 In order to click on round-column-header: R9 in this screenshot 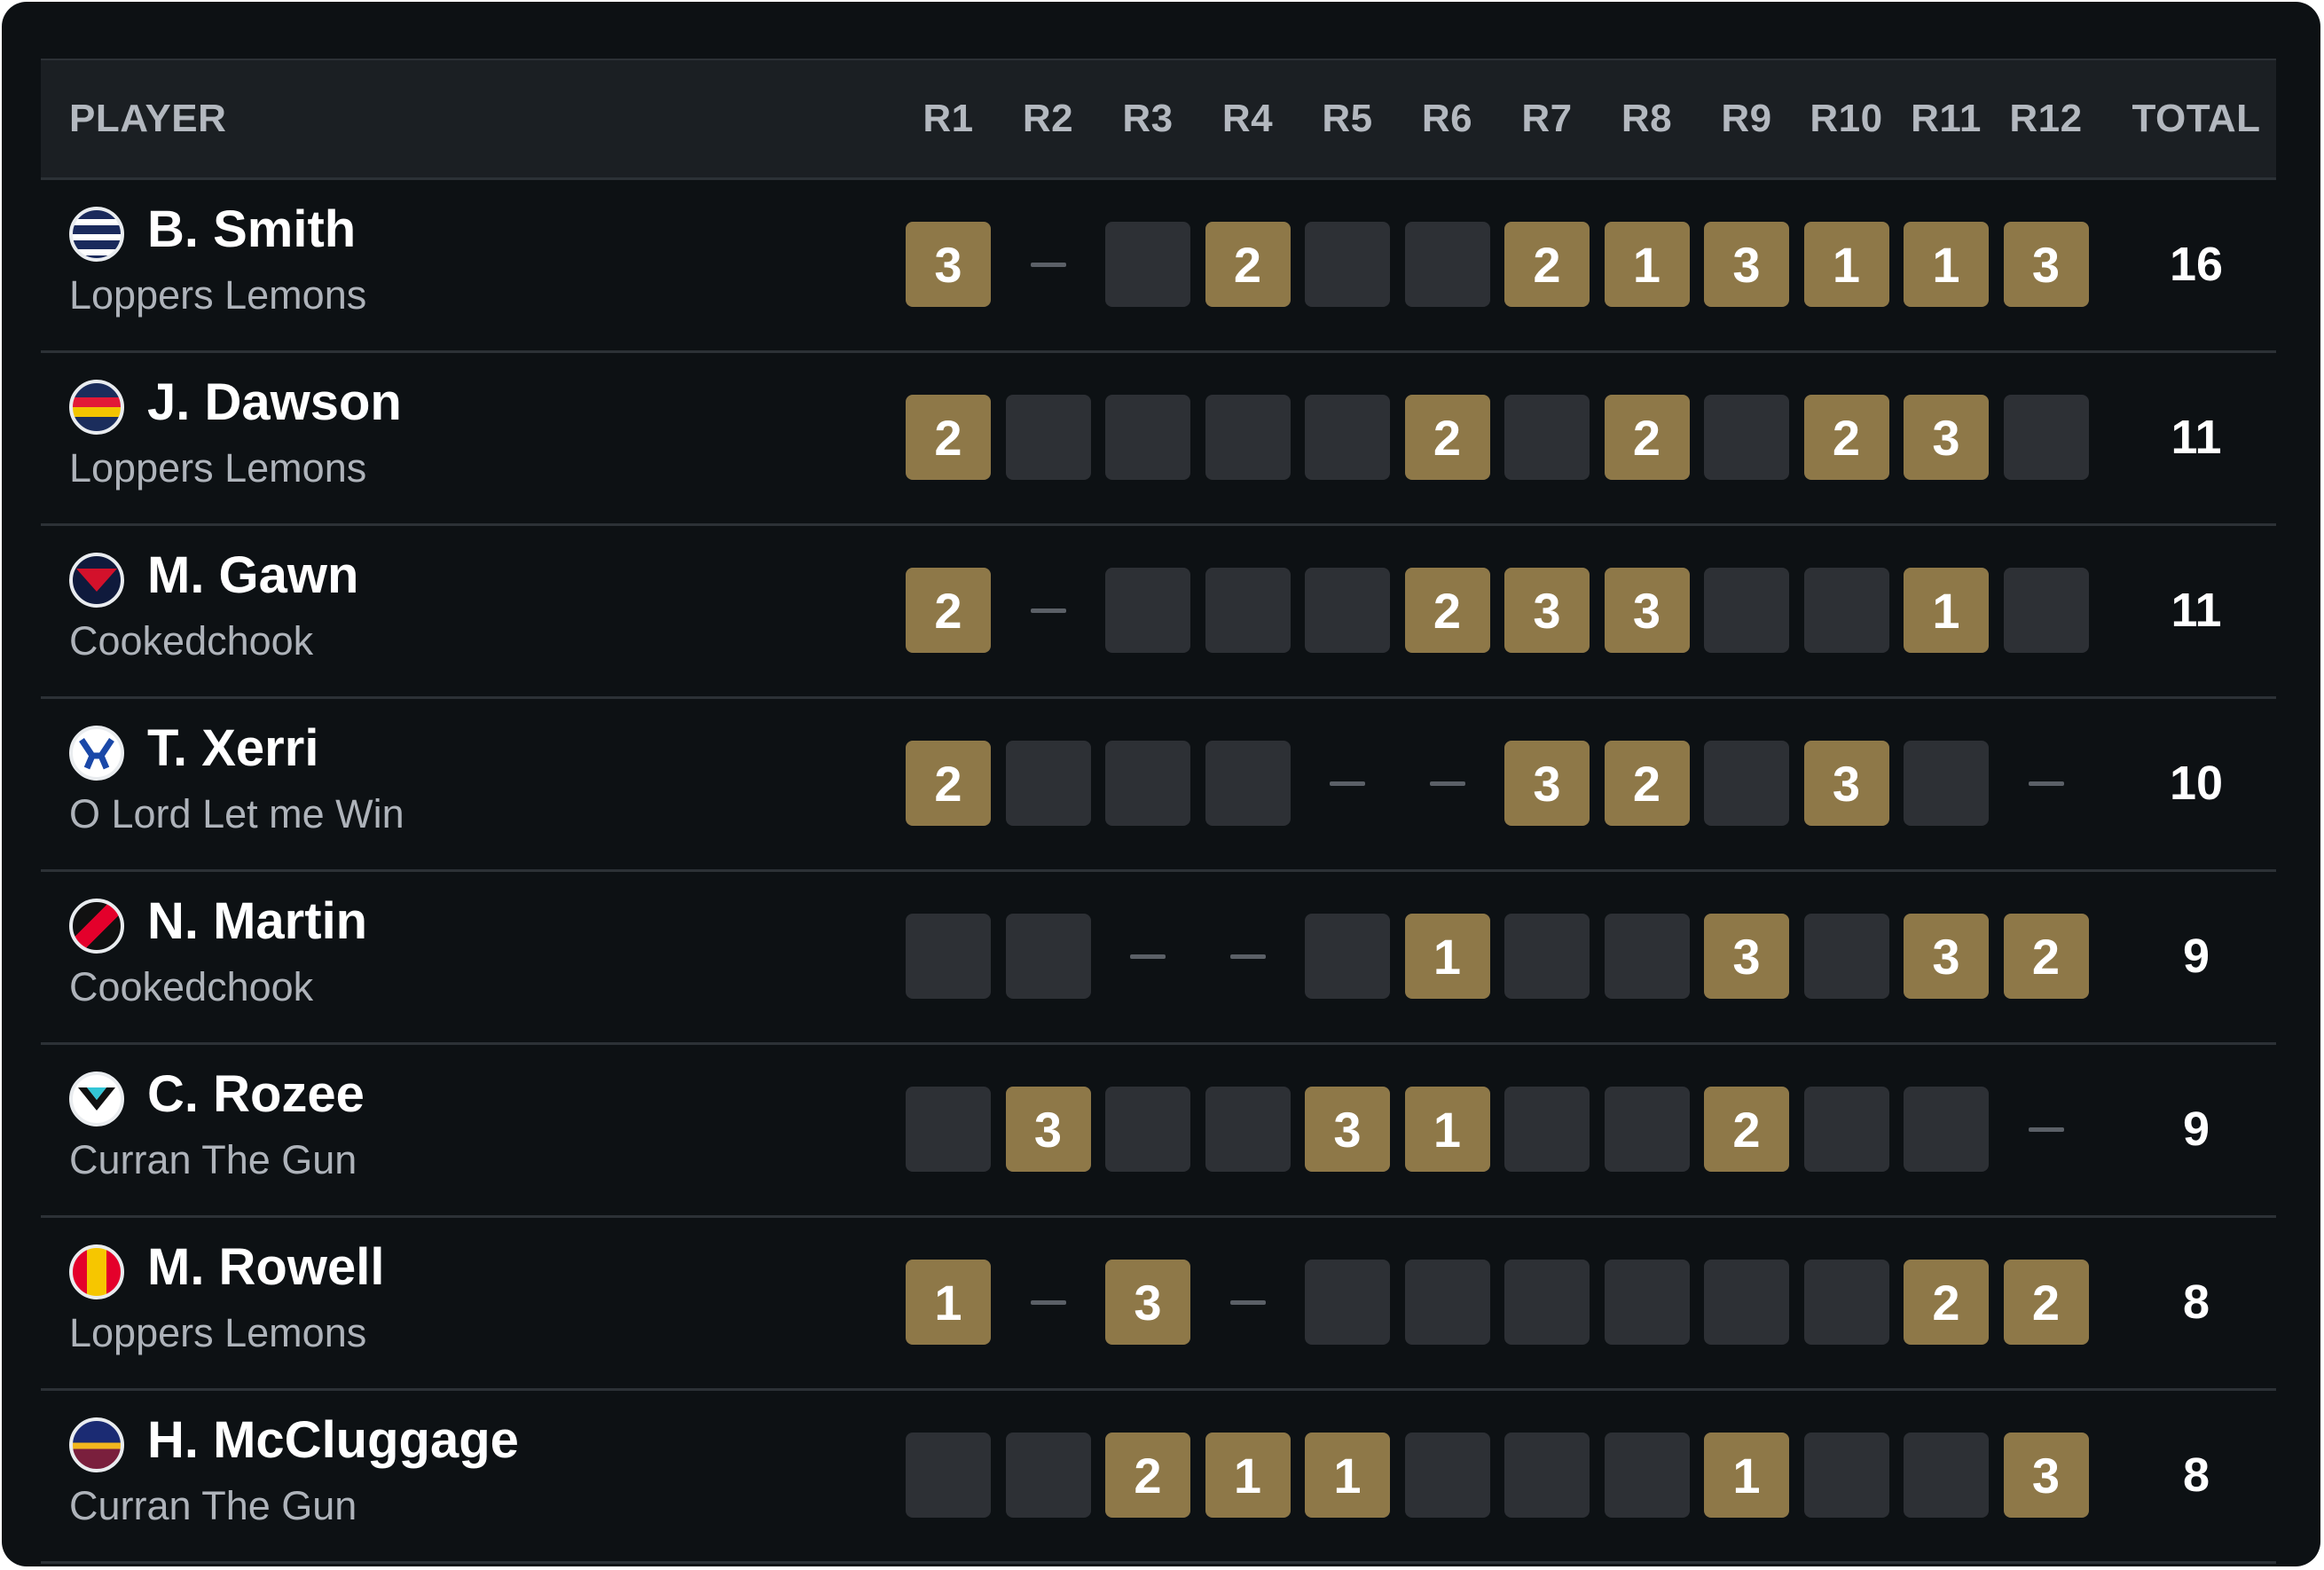, I will do `click(1747, 119)`.